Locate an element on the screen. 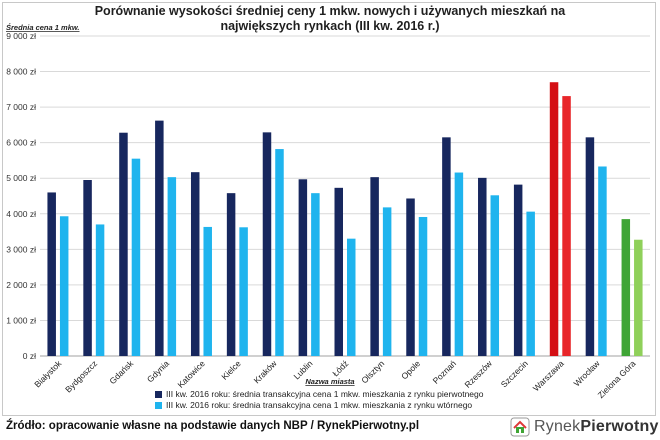  logo-text-part2: Pierwotny is located at coordinates (619, 426).